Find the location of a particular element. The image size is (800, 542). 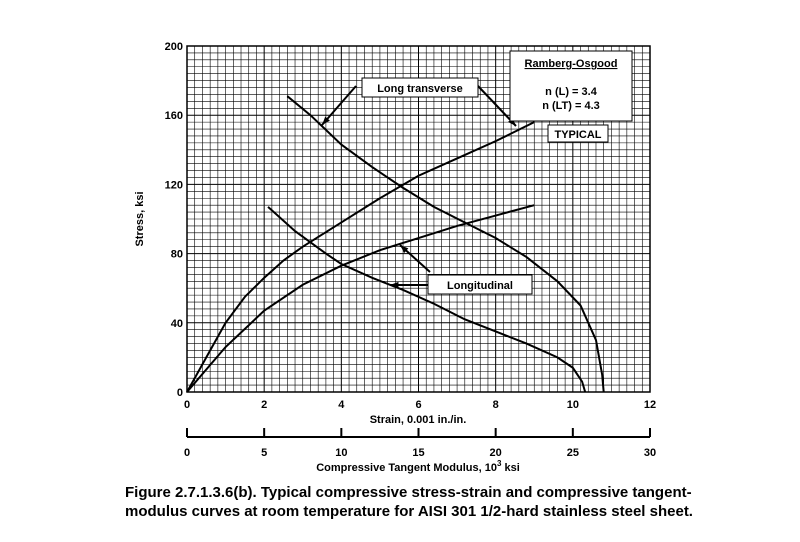

x2-tick-label: 15 is located at coordinates (418, 453).